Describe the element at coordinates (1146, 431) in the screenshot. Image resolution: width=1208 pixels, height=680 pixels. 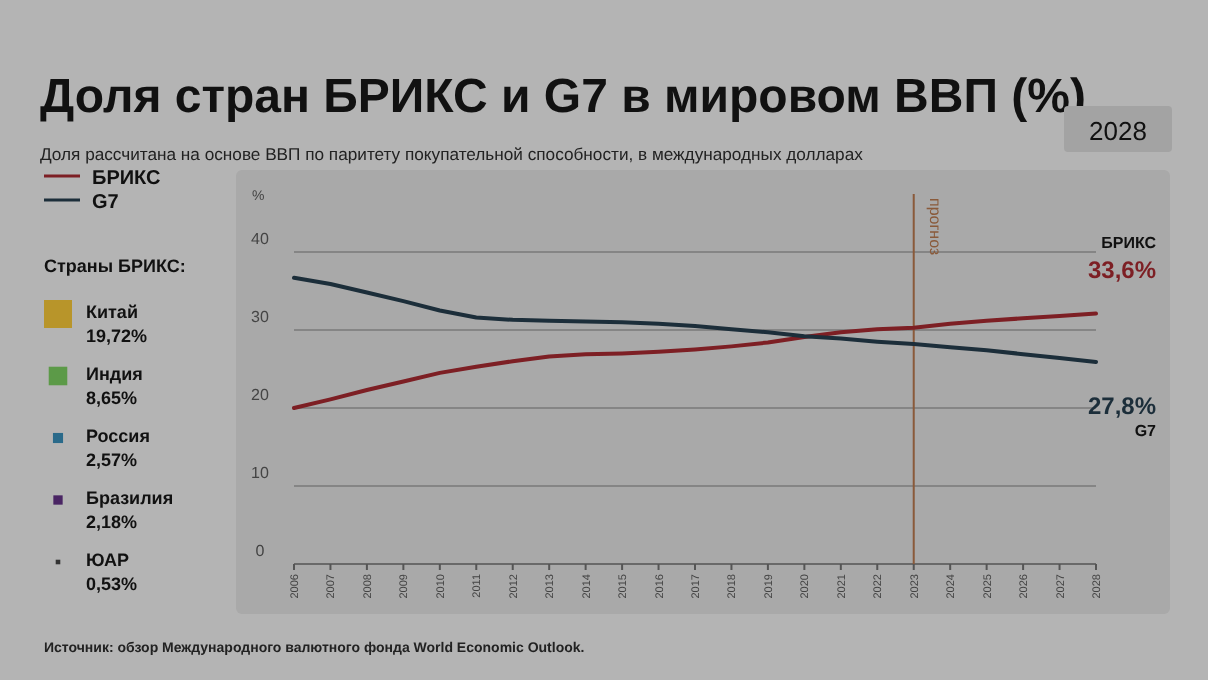
I see `text: G7` at that location.